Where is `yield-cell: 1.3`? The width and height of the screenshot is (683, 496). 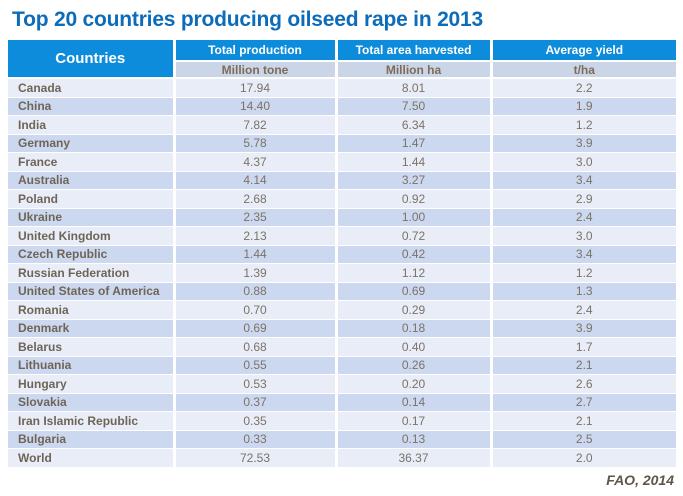
yield-cell: 1.3 is located at coordinates (583, 291).